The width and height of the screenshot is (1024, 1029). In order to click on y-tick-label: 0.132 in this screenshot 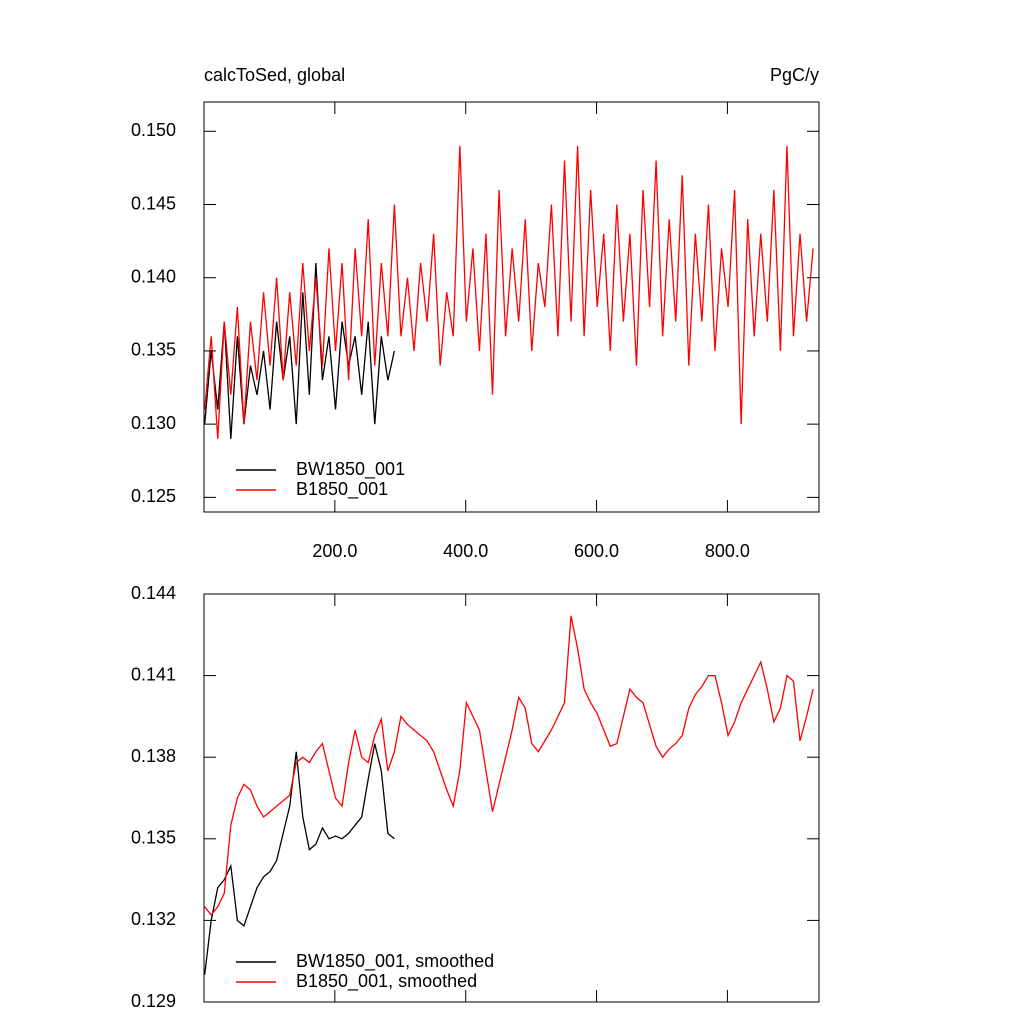, I will do `click(153, 919)`.